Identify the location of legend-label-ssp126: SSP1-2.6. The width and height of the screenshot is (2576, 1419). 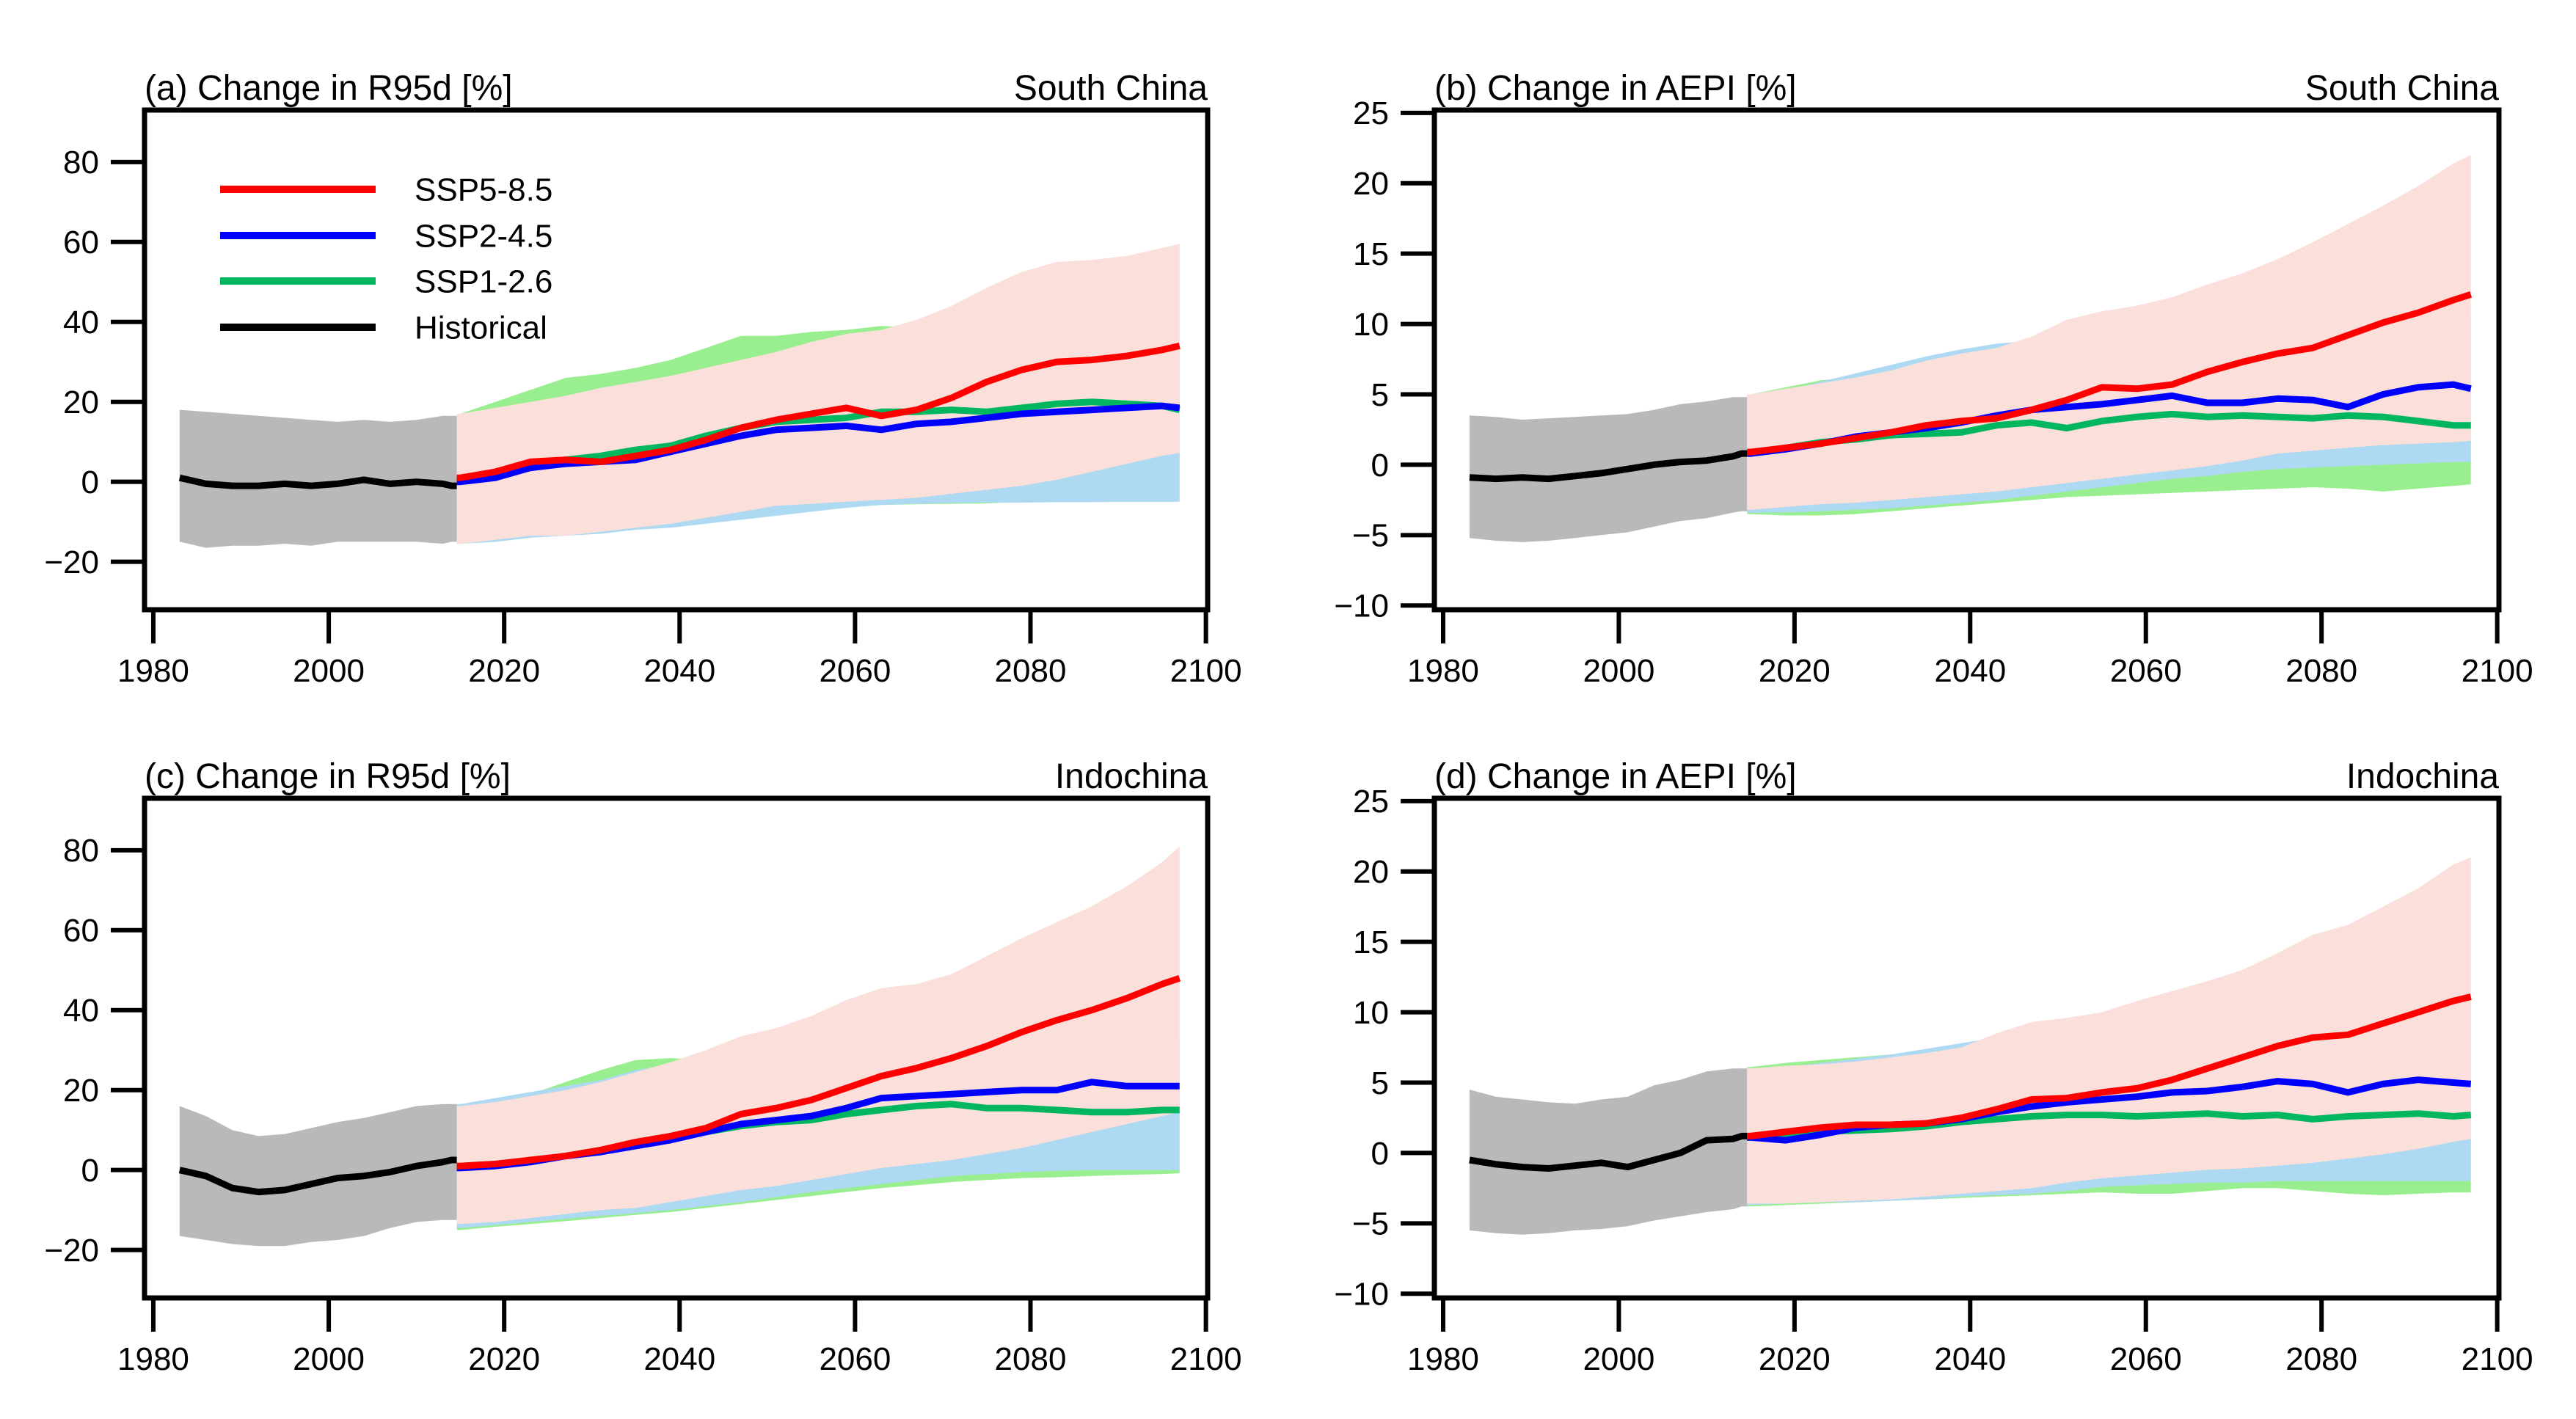
(484, 281).